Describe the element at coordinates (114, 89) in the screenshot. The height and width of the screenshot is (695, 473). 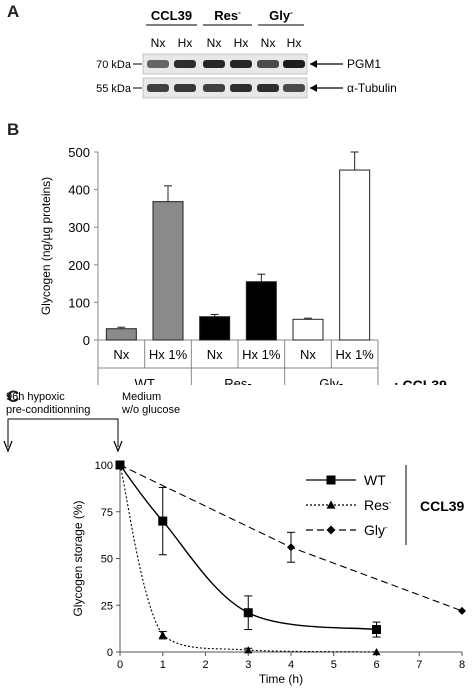
I see `blot-mw-label: 55 kDa` at that location.